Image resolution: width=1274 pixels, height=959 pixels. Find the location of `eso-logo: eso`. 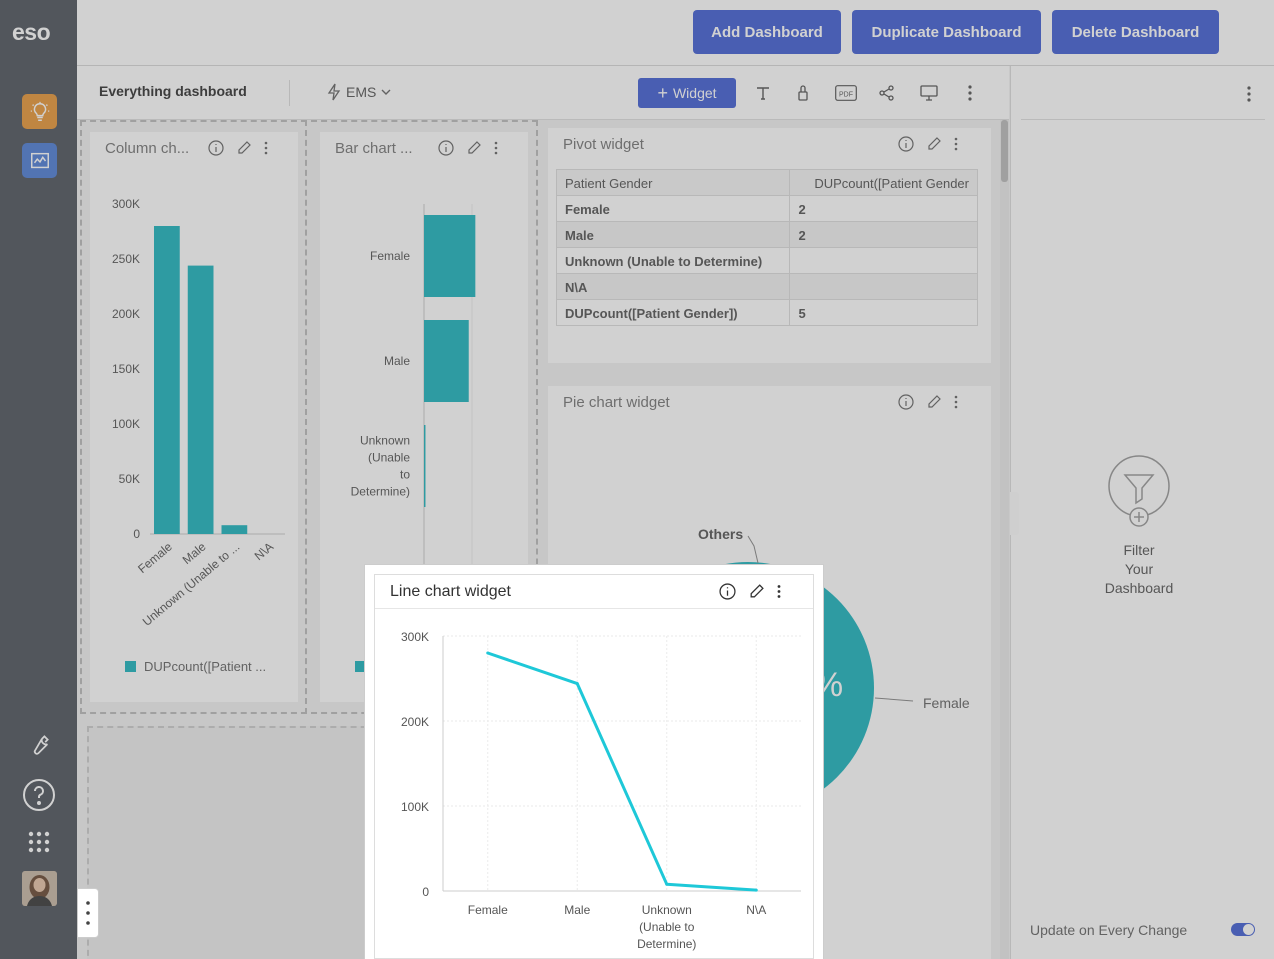

eso-logo: eso is located at coordinates (31, 32).